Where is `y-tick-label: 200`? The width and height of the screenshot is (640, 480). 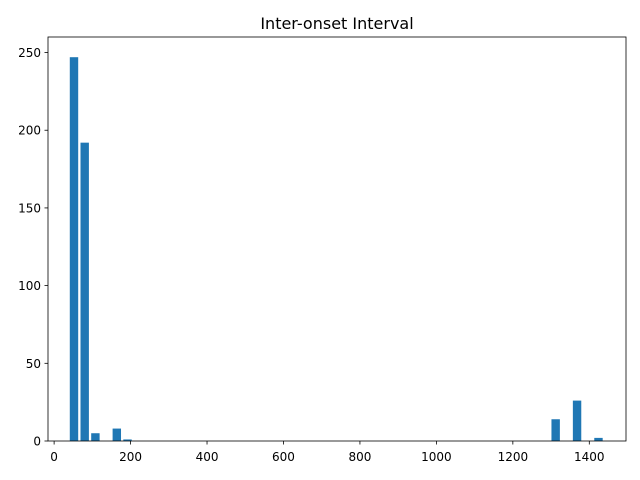
y-tick-label: 200 is located at coordinates (29, 131).